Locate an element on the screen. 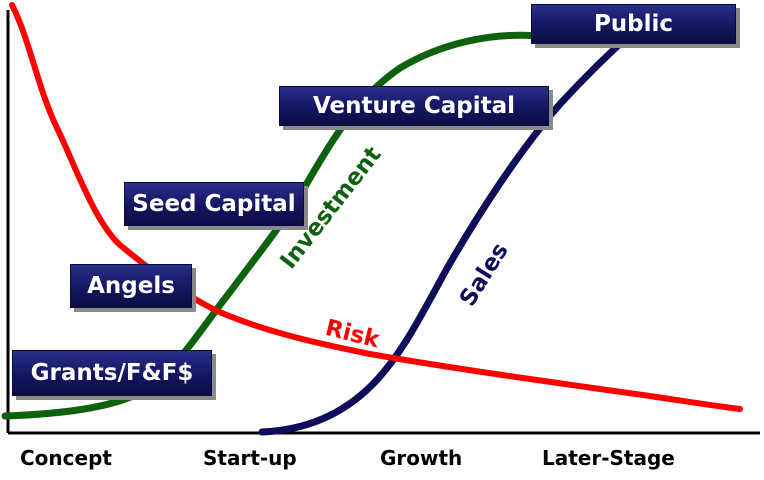 This screenshot has height=480, width=764. stage-later-stage-label: Later-Stage is located at coordinates (608, 458).